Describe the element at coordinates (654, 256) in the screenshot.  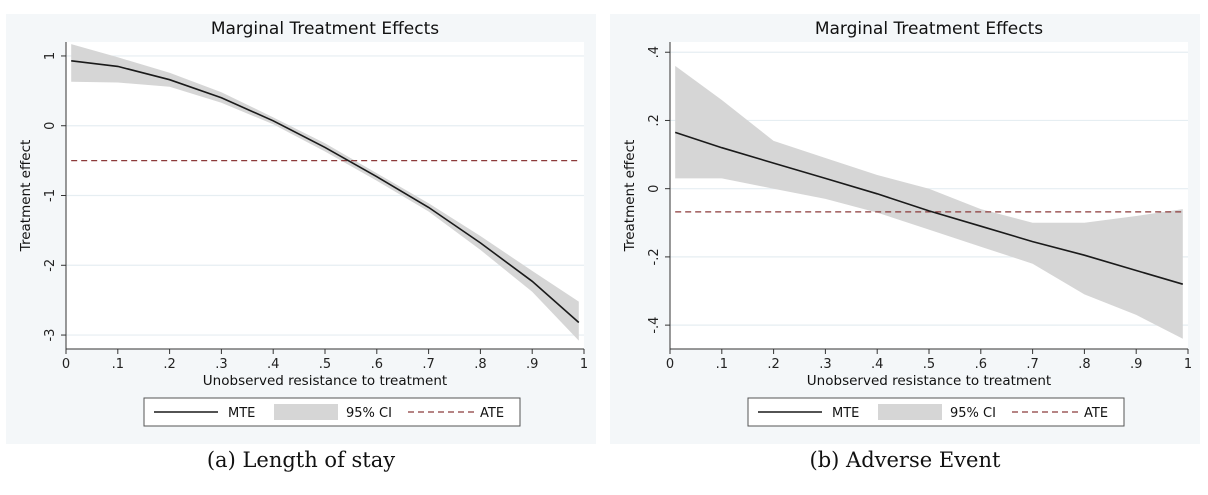
I see `y-tick-label: -.2` at that location.